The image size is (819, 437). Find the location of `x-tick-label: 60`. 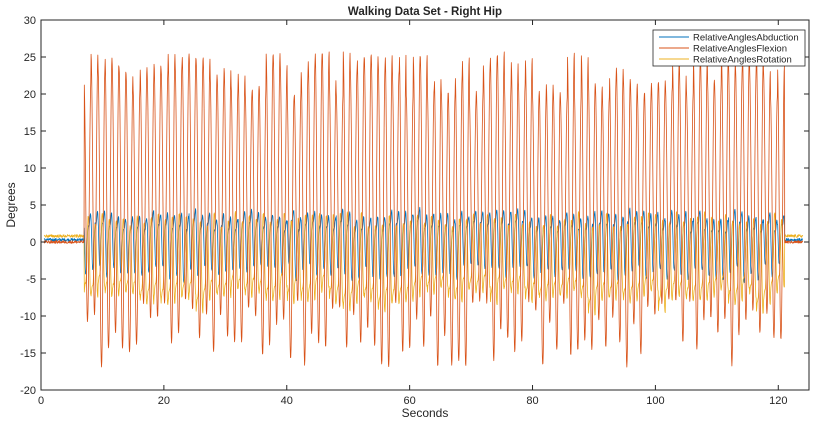

x-tick-label: 60 is located at coordinates (410, 401).